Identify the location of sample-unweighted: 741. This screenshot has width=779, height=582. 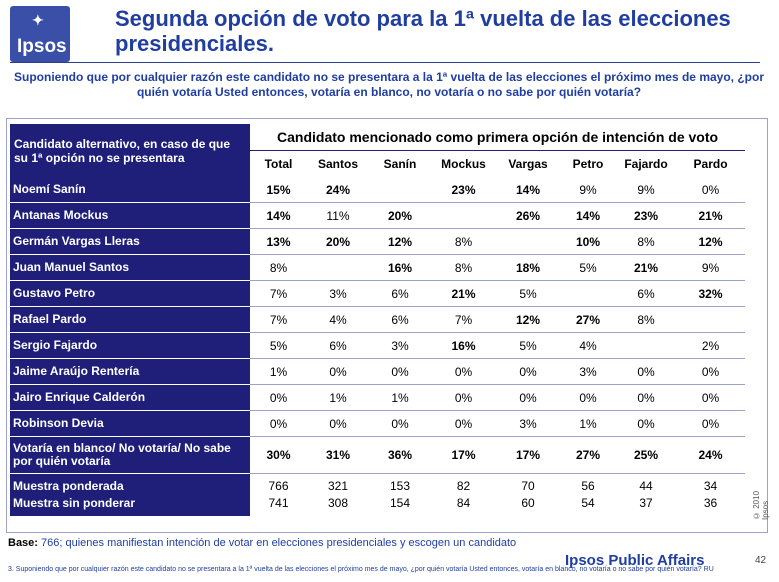
(278, 503).